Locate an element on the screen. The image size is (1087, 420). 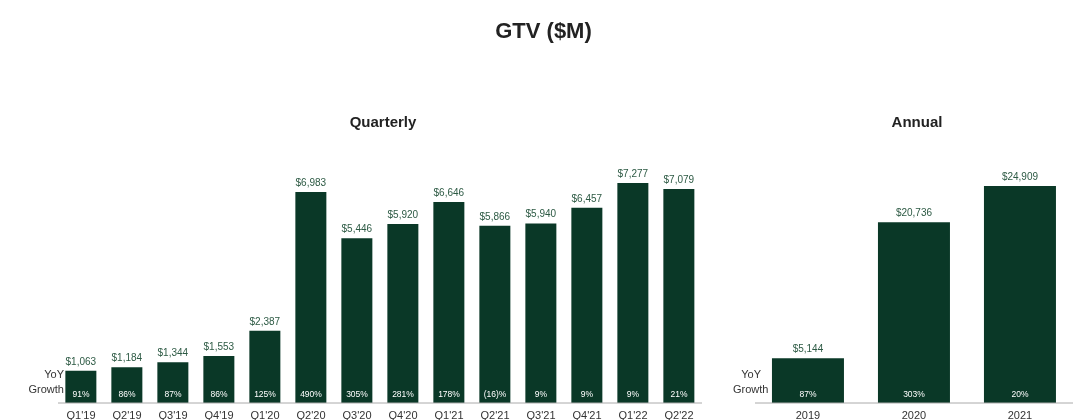
data-label: $5,144 is located at coordinates (808, 349).